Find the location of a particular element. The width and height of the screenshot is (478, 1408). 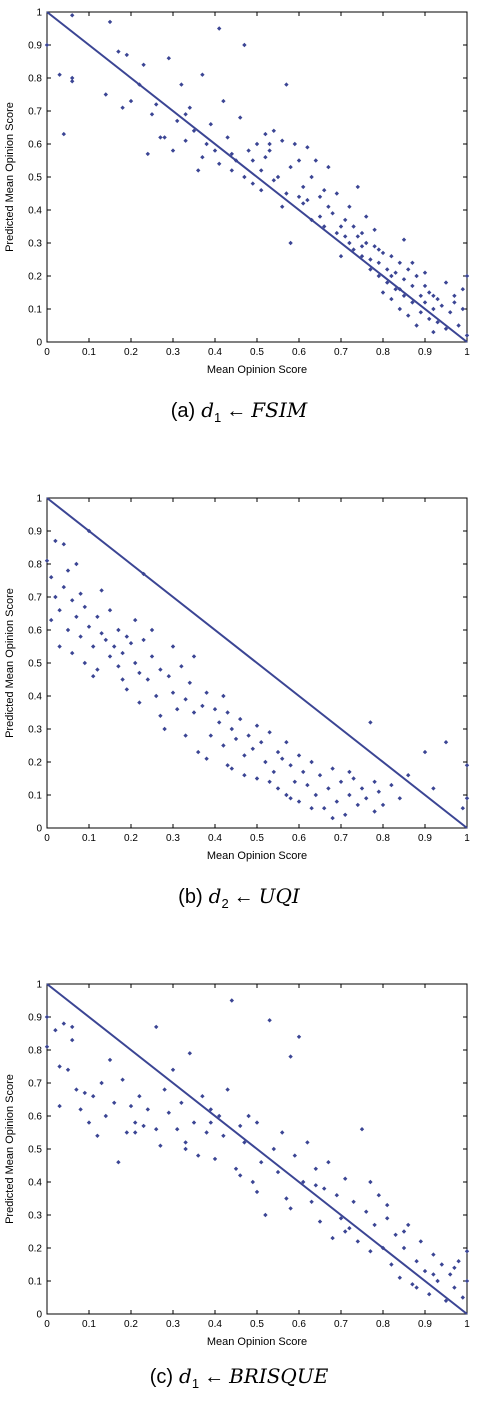

y-tick-label: 0.1 is located at coordinates (35, 310).